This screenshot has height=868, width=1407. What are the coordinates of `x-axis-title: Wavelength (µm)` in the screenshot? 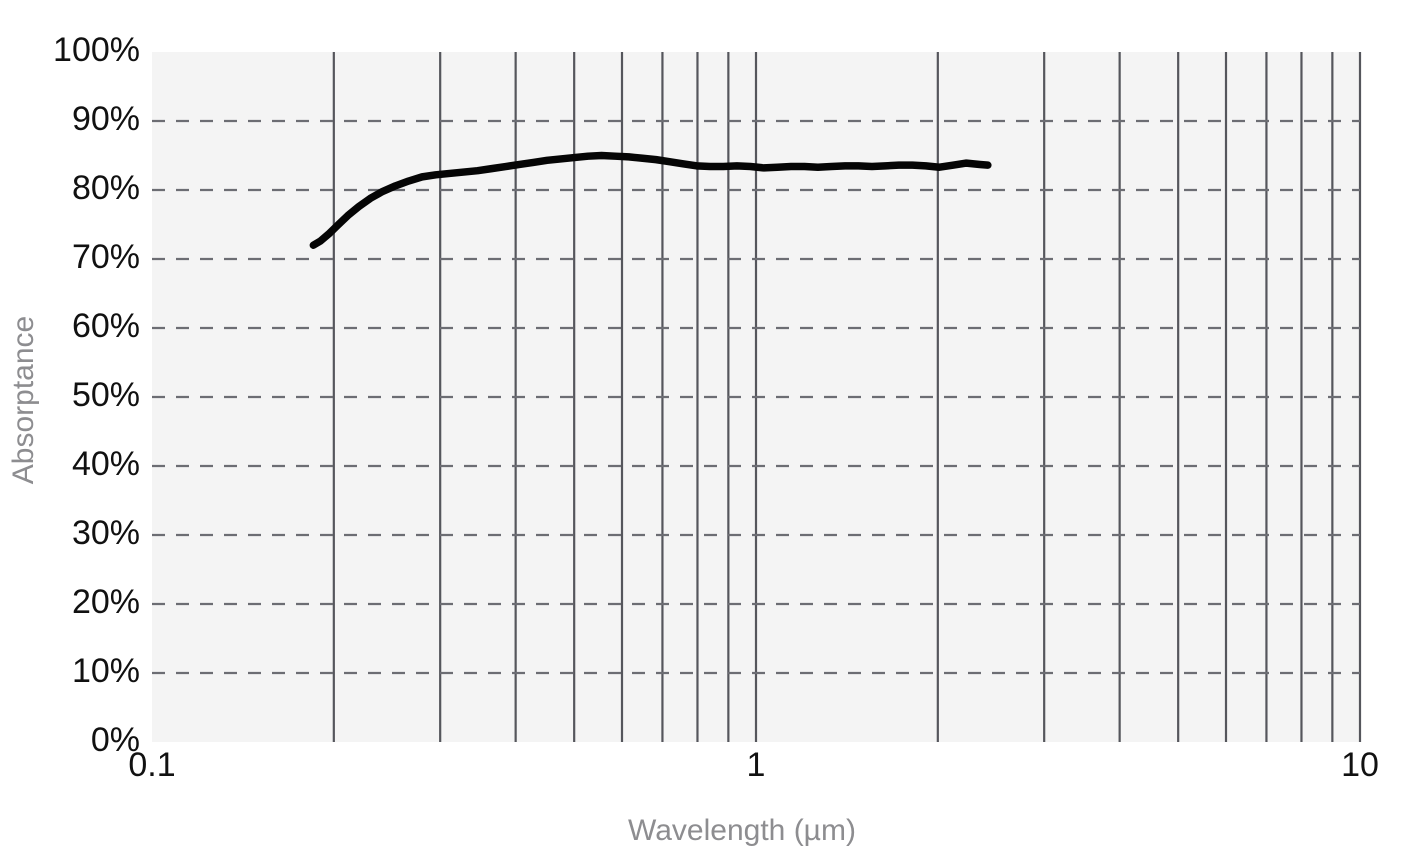 It's located at (742, 830).